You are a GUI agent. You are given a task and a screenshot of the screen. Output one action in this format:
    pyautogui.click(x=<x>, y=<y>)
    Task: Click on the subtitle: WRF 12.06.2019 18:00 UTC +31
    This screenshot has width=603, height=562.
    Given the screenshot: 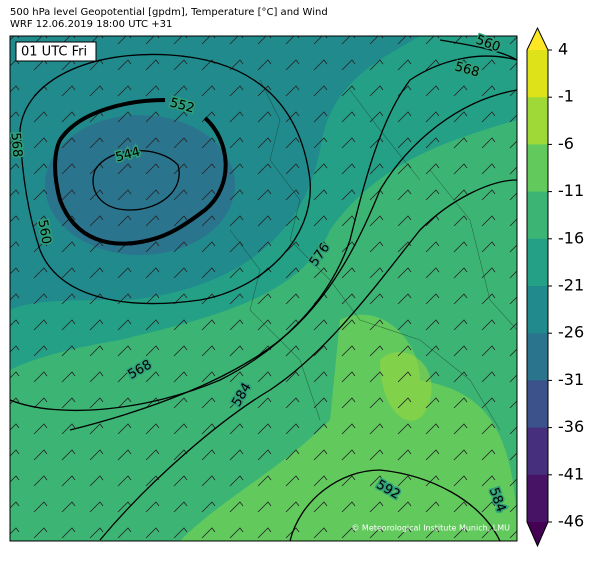 What is the action you would take?
    pyautogui.click(x=91, y=24)
    